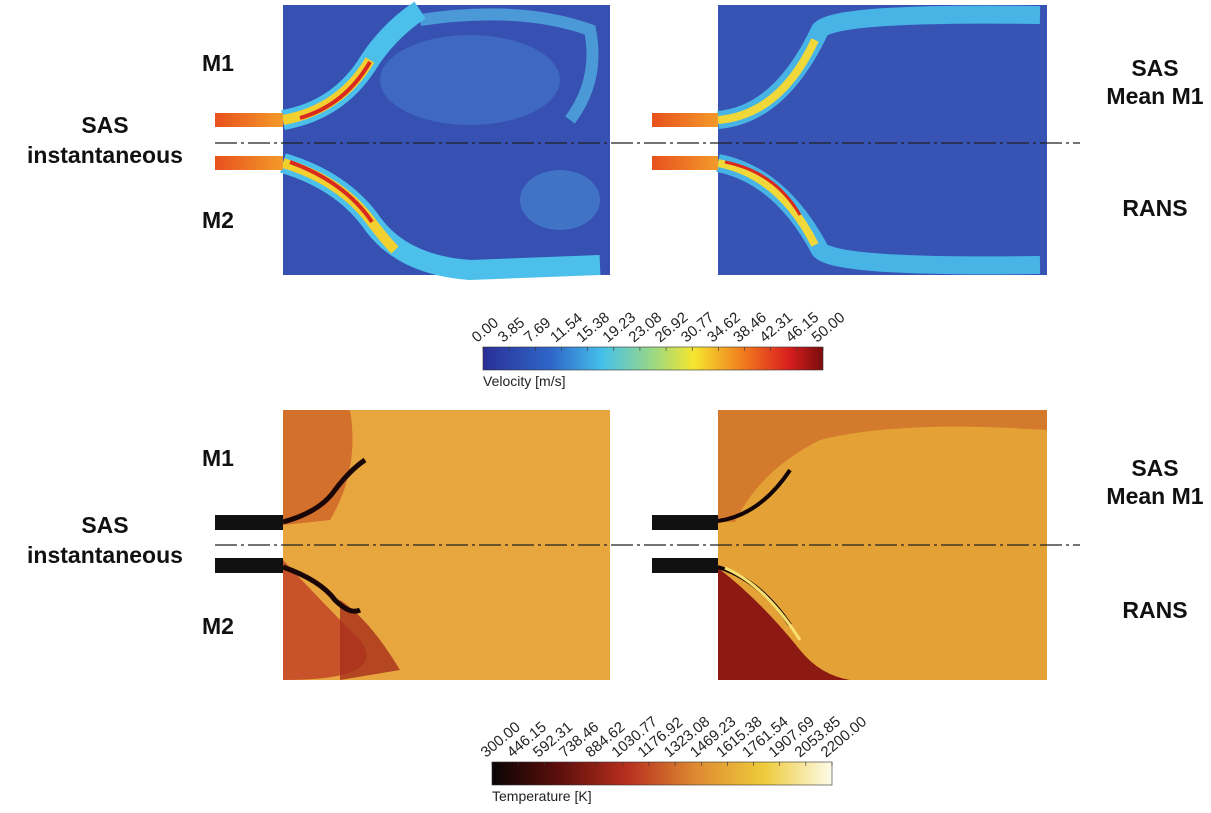  Describe the element at coordinates (763, 603) in the screenshot. I see `flame-edge` at that location.